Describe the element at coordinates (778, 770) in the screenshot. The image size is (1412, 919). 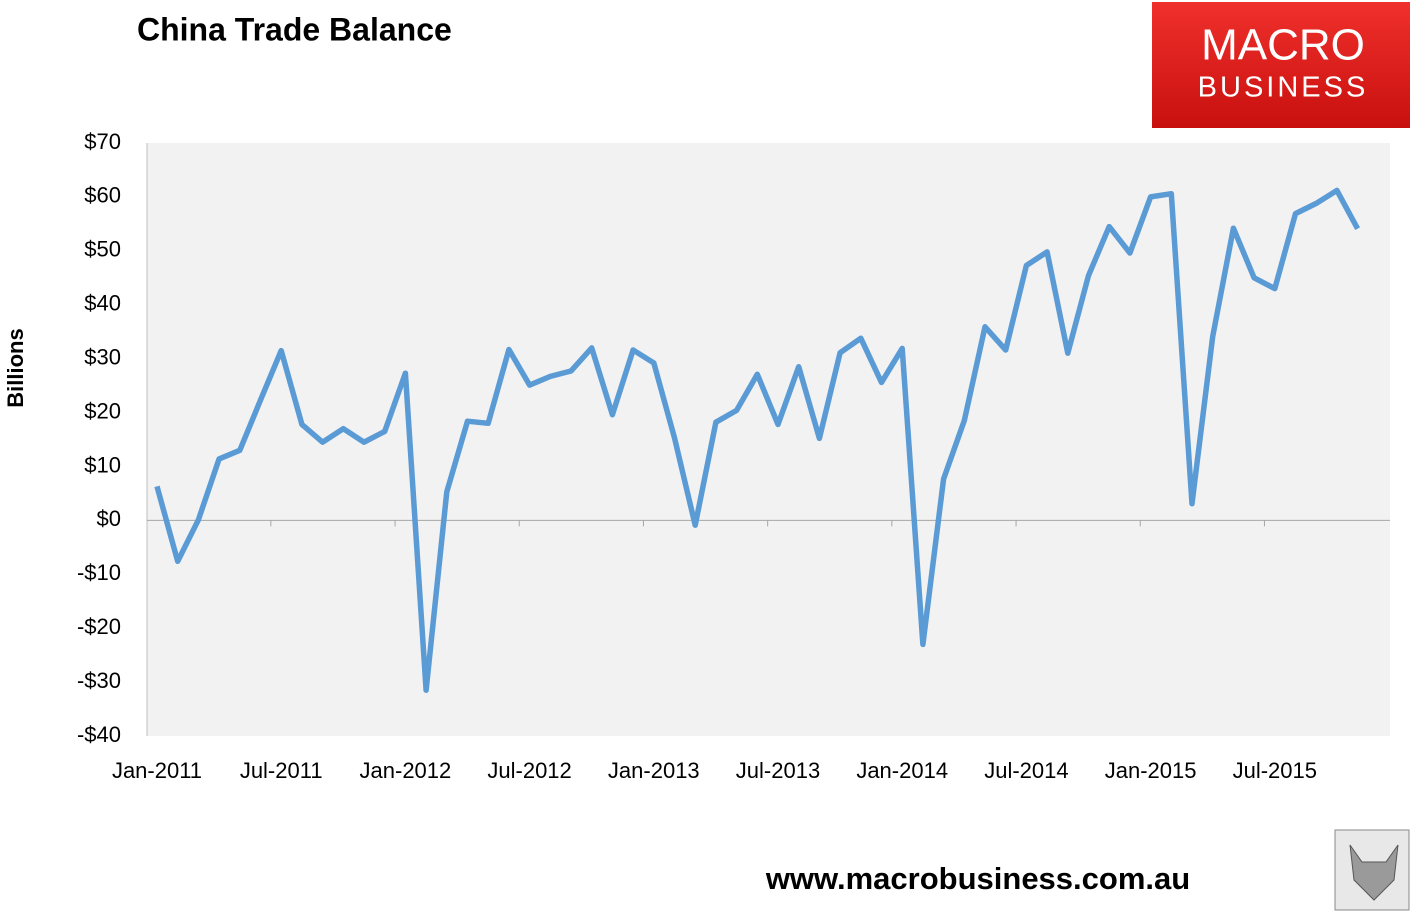
I see `x-tick-label: Jul-2013` at that location.